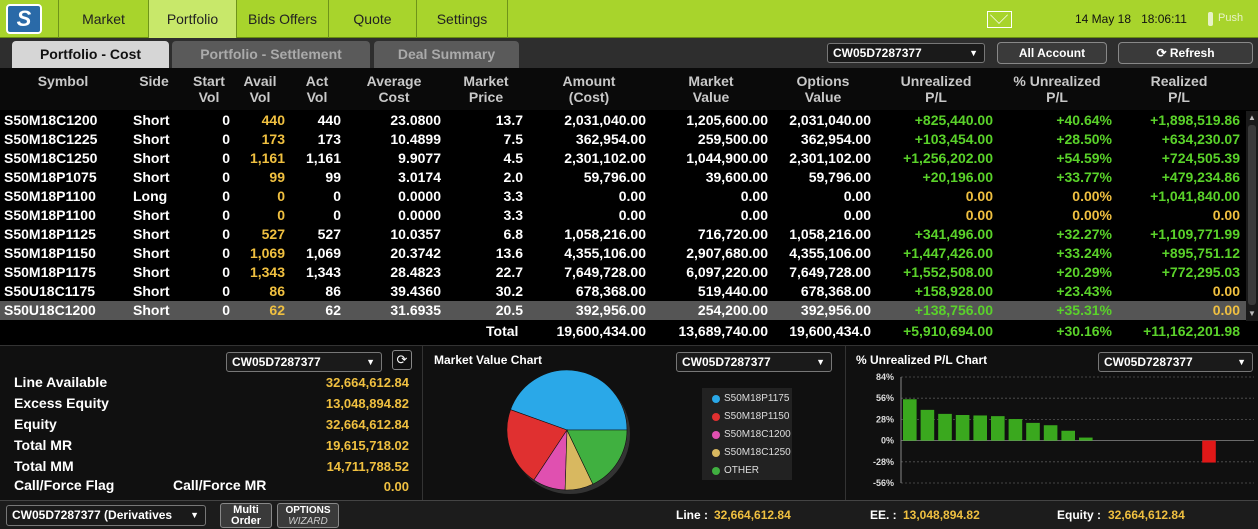 The height and width of the screenshot is (529, 1258). I want to click on nav-tab-quote: Quote, so click(372, 19).